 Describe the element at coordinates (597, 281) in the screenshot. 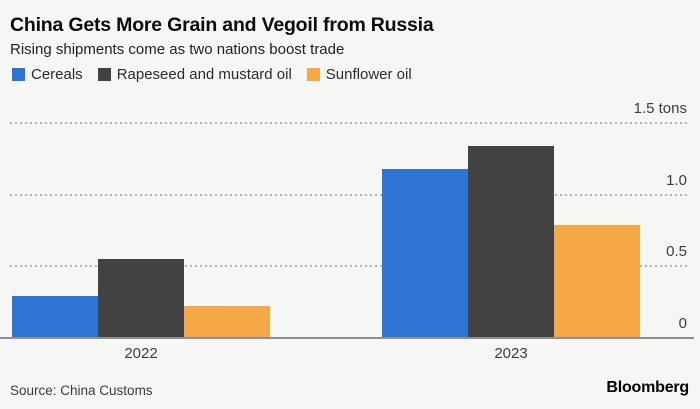

I see `bar-sunflower-oil-2023` at that location.